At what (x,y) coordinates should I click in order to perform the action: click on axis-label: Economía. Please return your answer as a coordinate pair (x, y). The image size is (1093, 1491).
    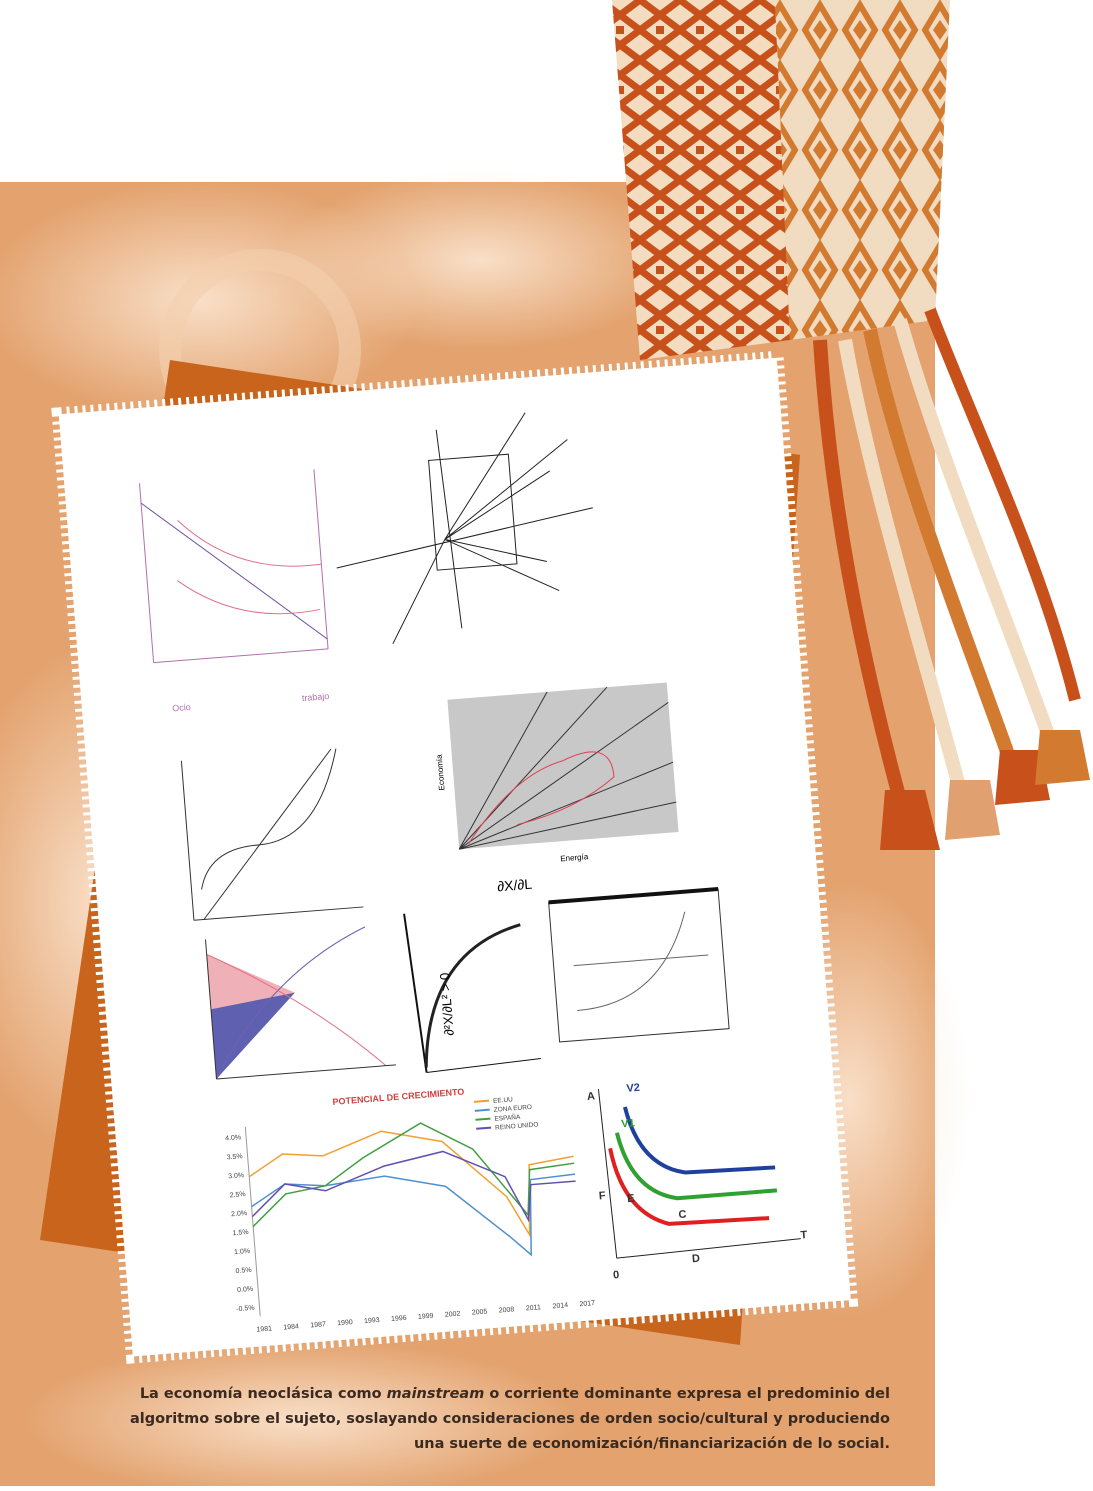
    Looking at the image, I should click on (441, 772).